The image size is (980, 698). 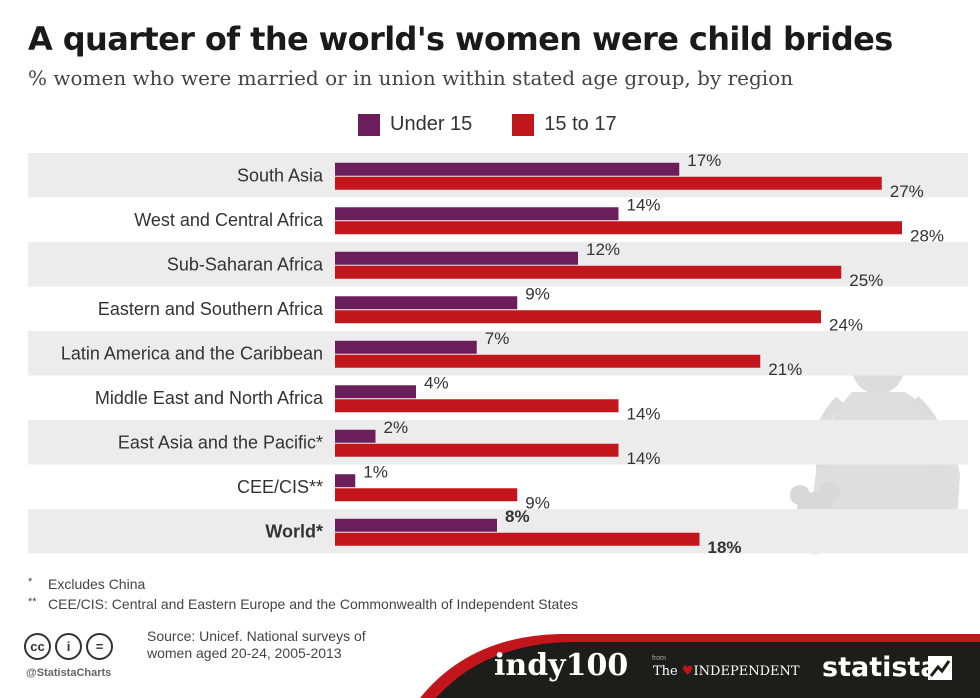 What do you see at coordinates (507, 169) in the screenshot?
I see `bar-under-15-south-asia` at bounding box center [507, 169].